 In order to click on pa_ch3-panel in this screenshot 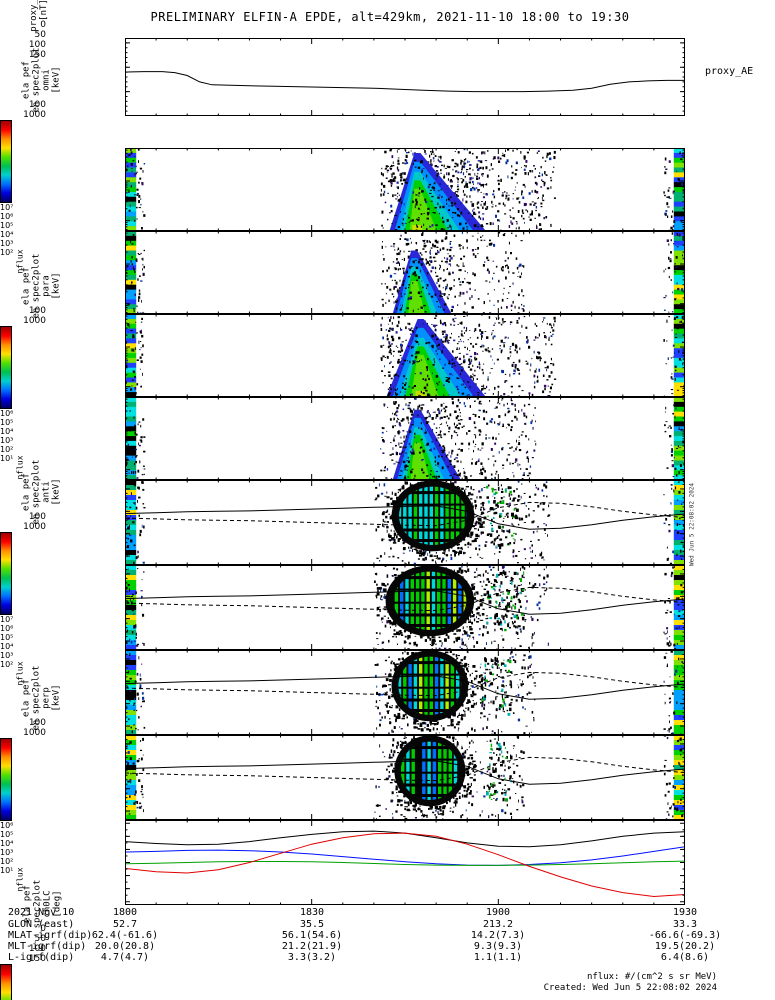, I will do `click(405, 777)`.